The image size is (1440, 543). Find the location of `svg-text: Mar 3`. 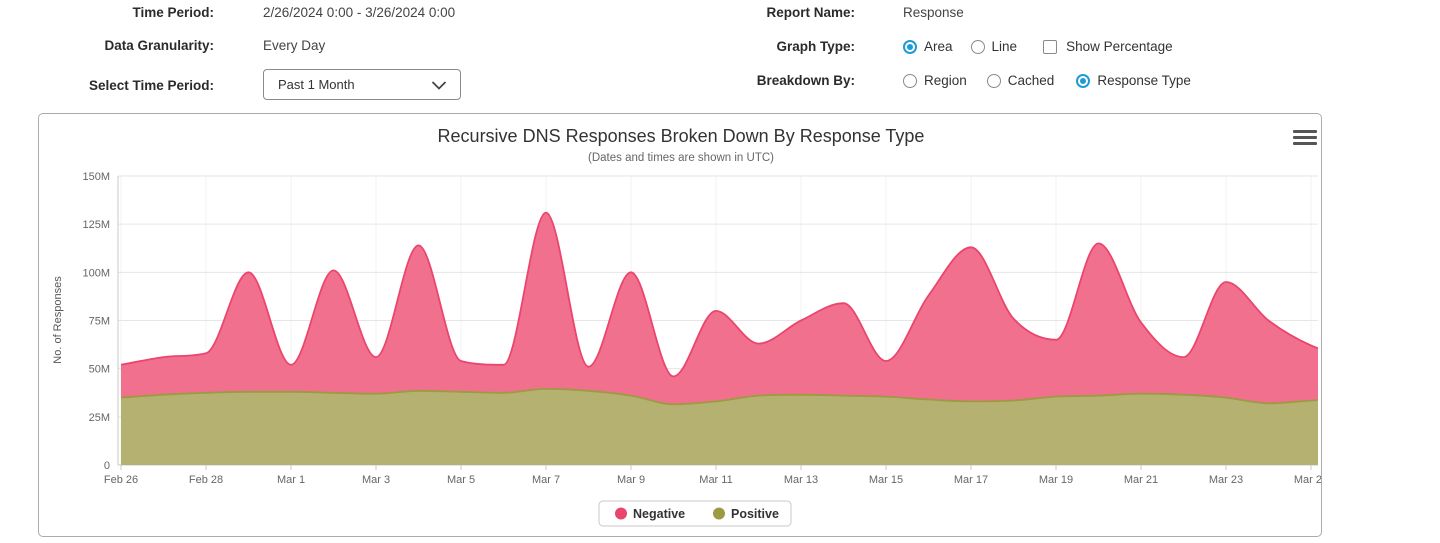

svg-text: Mar 3 is located at coordinates (376, 480).